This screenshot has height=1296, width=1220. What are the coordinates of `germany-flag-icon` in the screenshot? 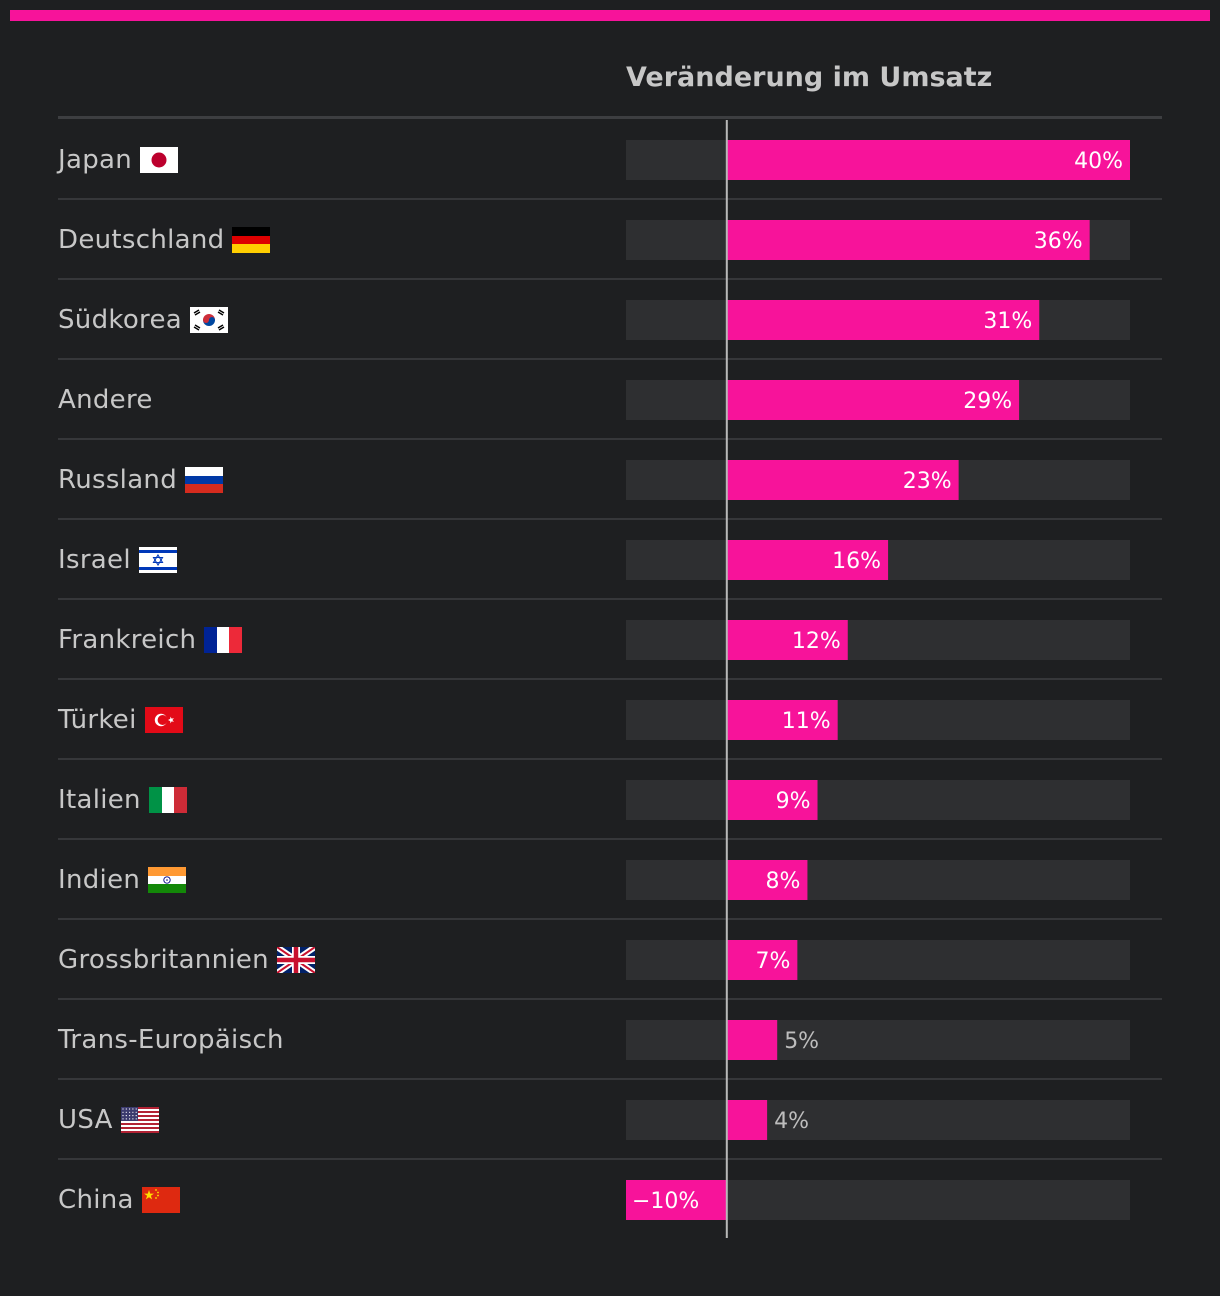 It's located at (251, 240).